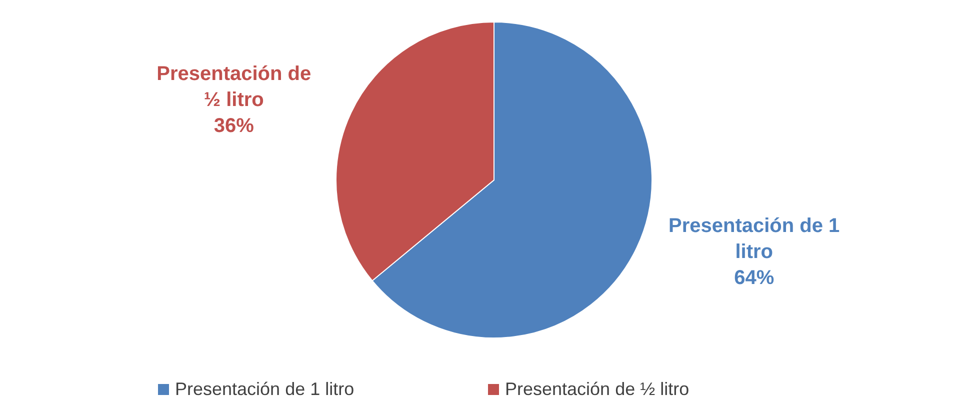 The image size is (972, 415). What do you see at coordinates (754, 238) in the screenshot?
I see `slice-label: Presentación de 1 litro` at bounding box center [754, 238].